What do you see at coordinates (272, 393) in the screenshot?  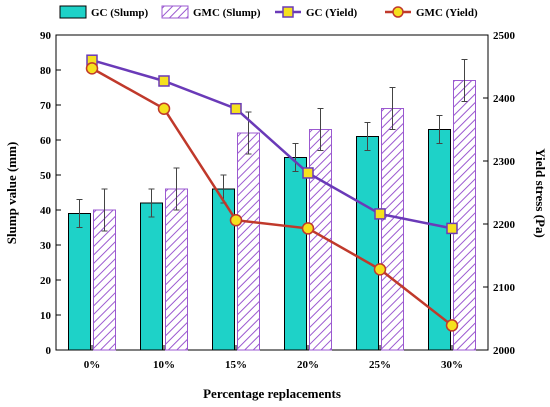 I see `x-axis-title: Percentage replacements` at bounding box center [272, 393].